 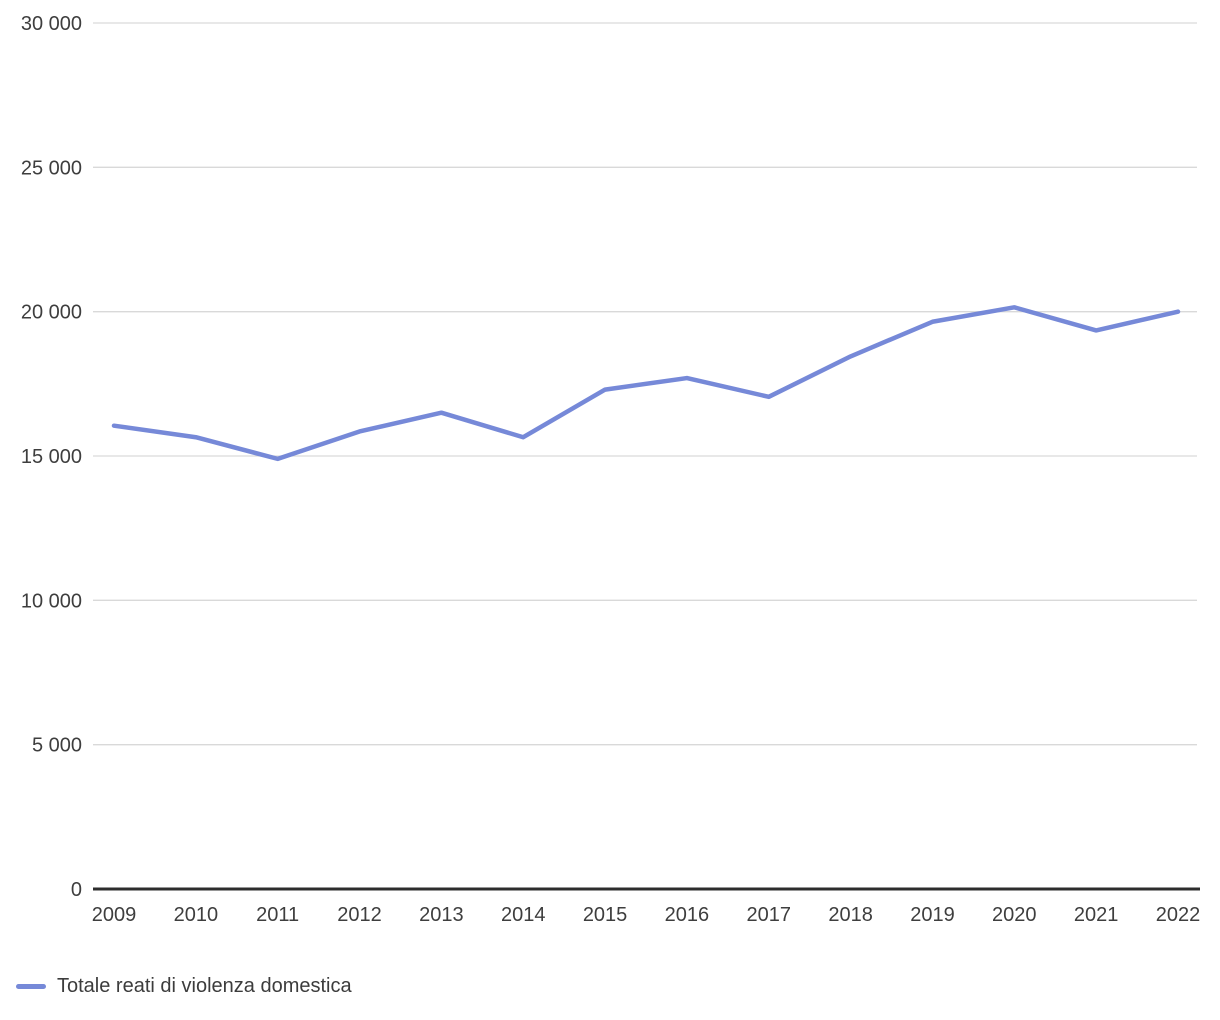 What do you see at coordinates (769, 915) in the screenshot?
I see `x-tick-label: 2017` at bounding box center [769, 915].